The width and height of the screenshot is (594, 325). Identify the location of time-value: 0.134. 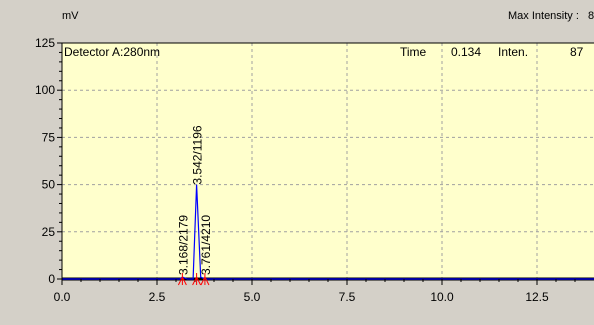
(466, 52).